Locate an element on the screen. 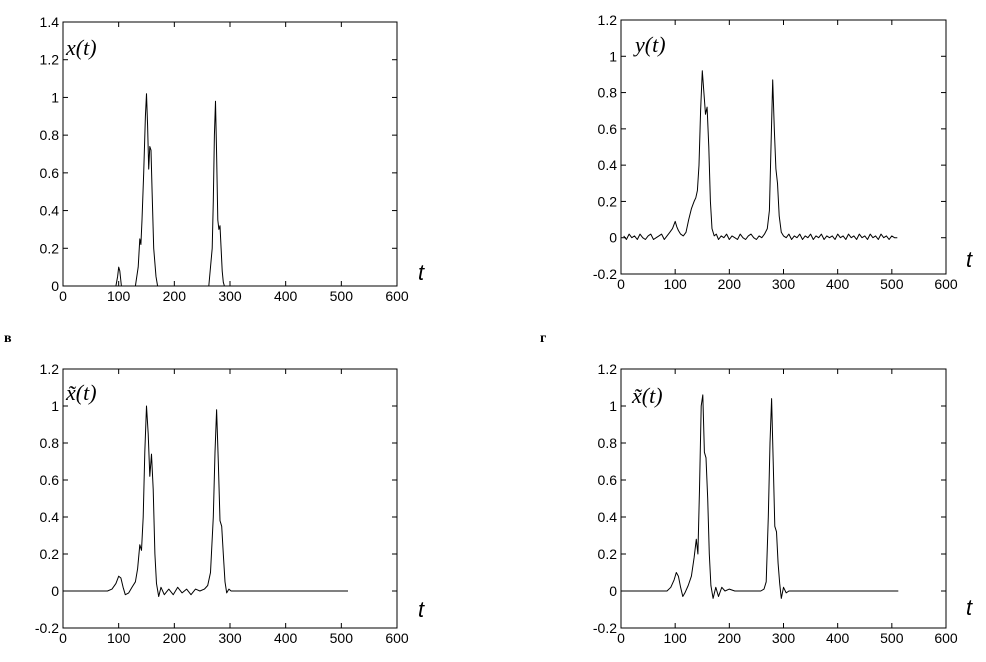 Image resolution: width=986 pixels, height=662 pixels. panel-letter-c: в is located at coordinates (8, 338).